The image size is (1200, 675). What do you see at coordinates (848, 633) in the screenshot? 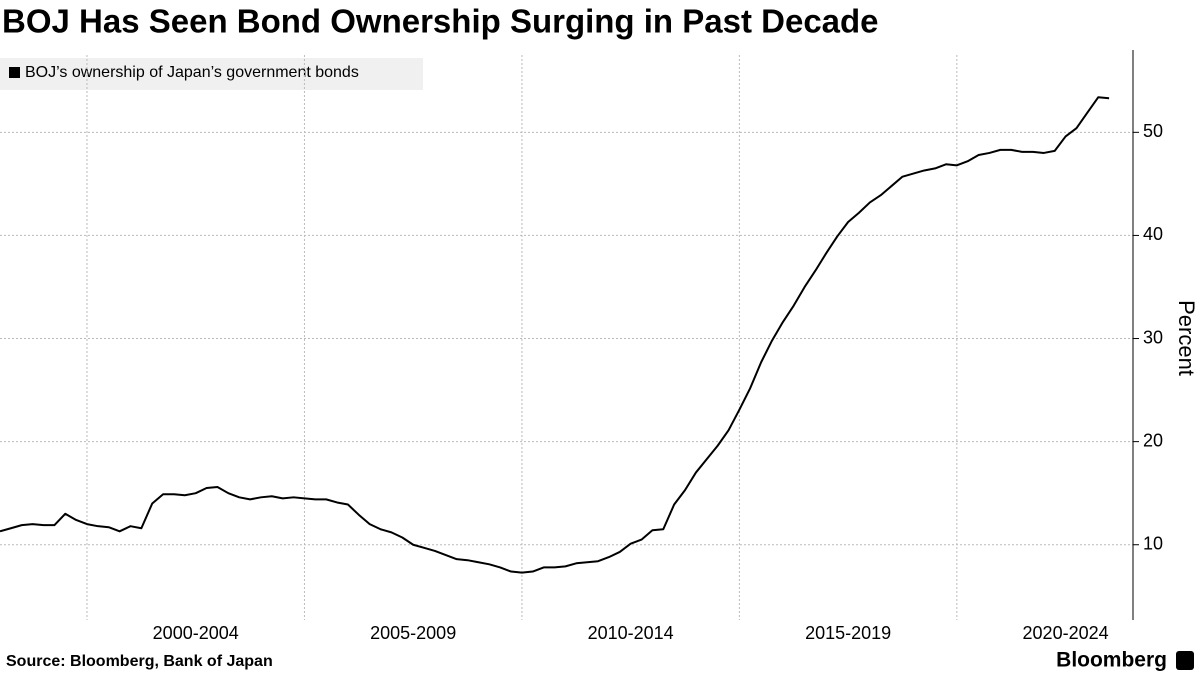
I see `x-tick-label: 2015-2019` at bounding box center [848, 633].